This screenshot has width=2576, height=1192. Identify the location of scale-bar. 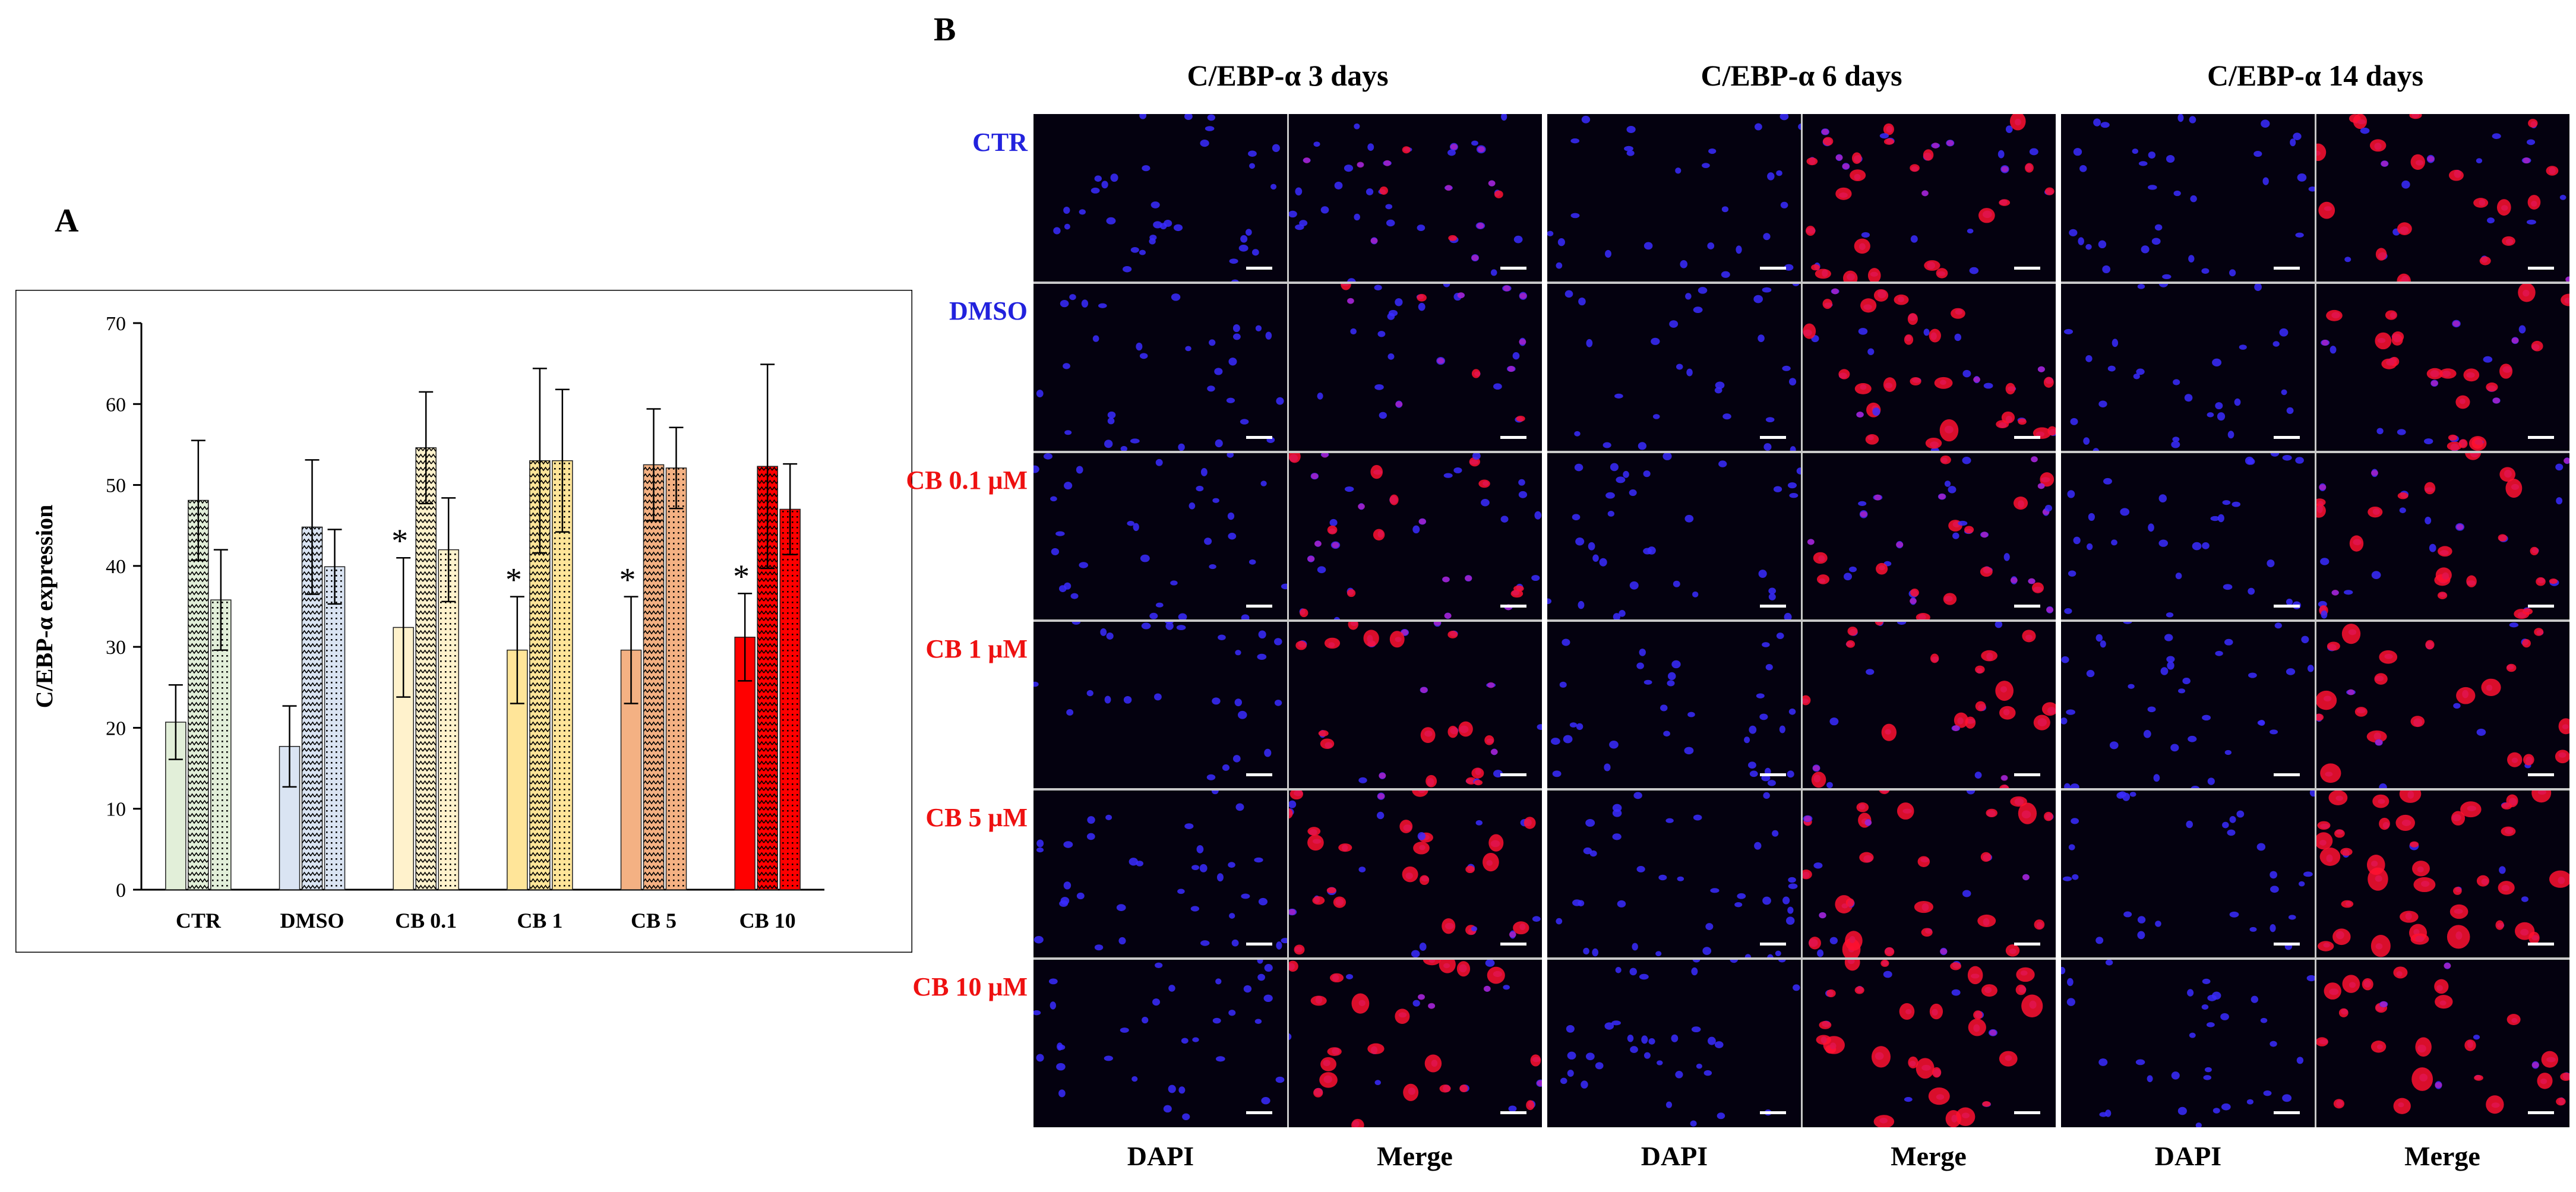
(2027, 775).